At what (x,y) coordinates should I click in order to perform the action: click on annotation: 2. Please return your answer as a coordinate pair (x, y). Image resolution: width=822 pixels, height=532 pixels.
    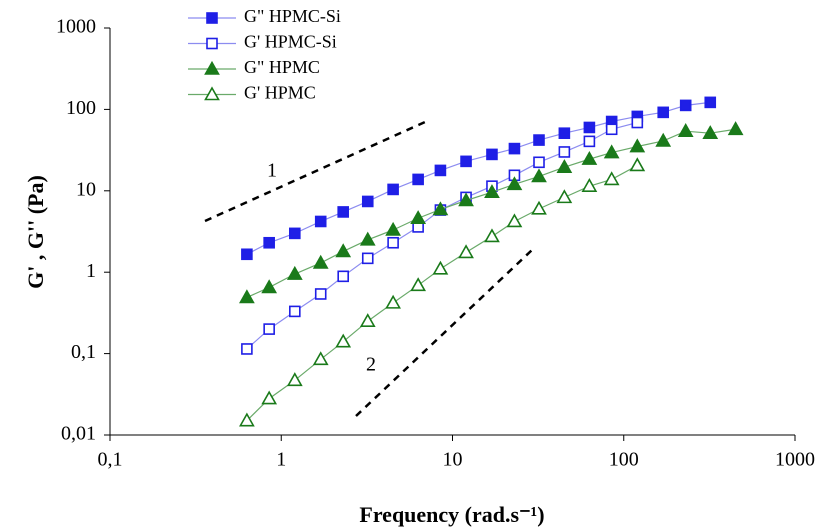
    Looking at the image, I should click on (371, 365).